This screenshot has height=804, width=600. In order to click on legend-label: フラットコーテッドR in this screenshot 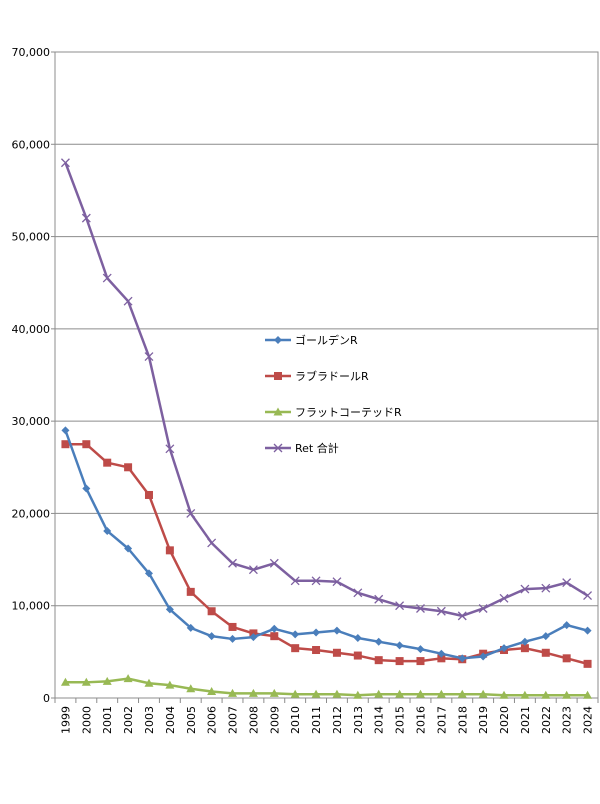, I will do `click(348, 412)`.